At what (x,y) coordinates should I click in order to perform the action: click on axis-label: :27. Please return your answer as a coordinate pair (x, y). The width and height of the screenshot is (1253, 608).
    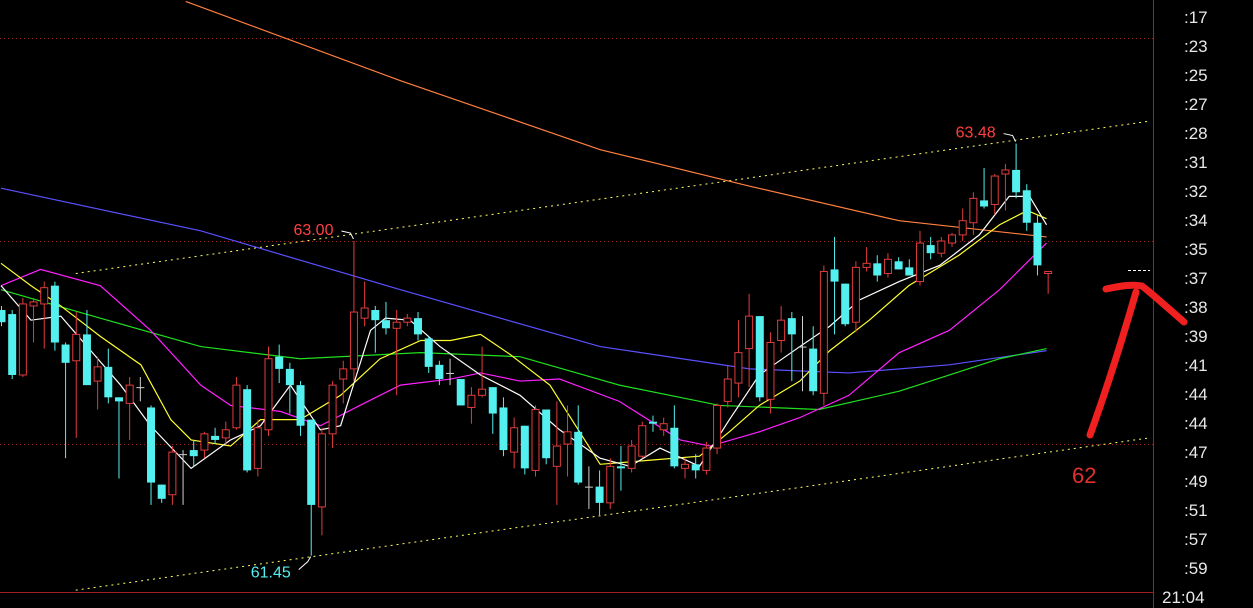
    Looking at the image, I should click on (1196, 104).